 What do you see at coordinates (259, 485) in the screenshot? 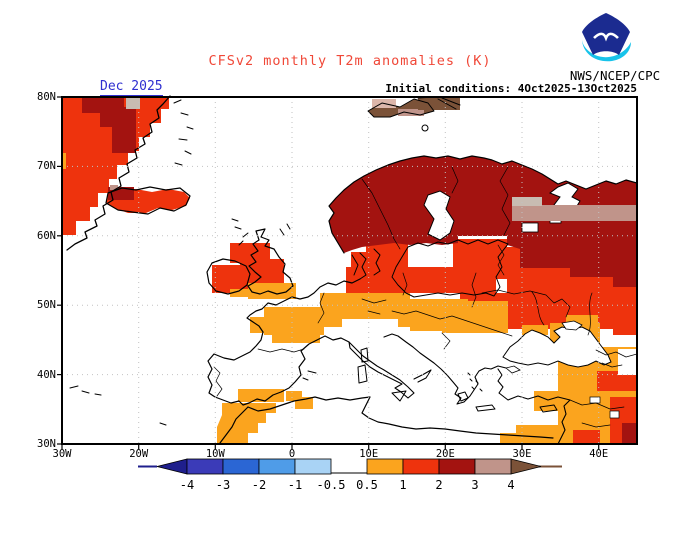
I see `colorbar-tick-label: -2` at bounding box center [259, 485].